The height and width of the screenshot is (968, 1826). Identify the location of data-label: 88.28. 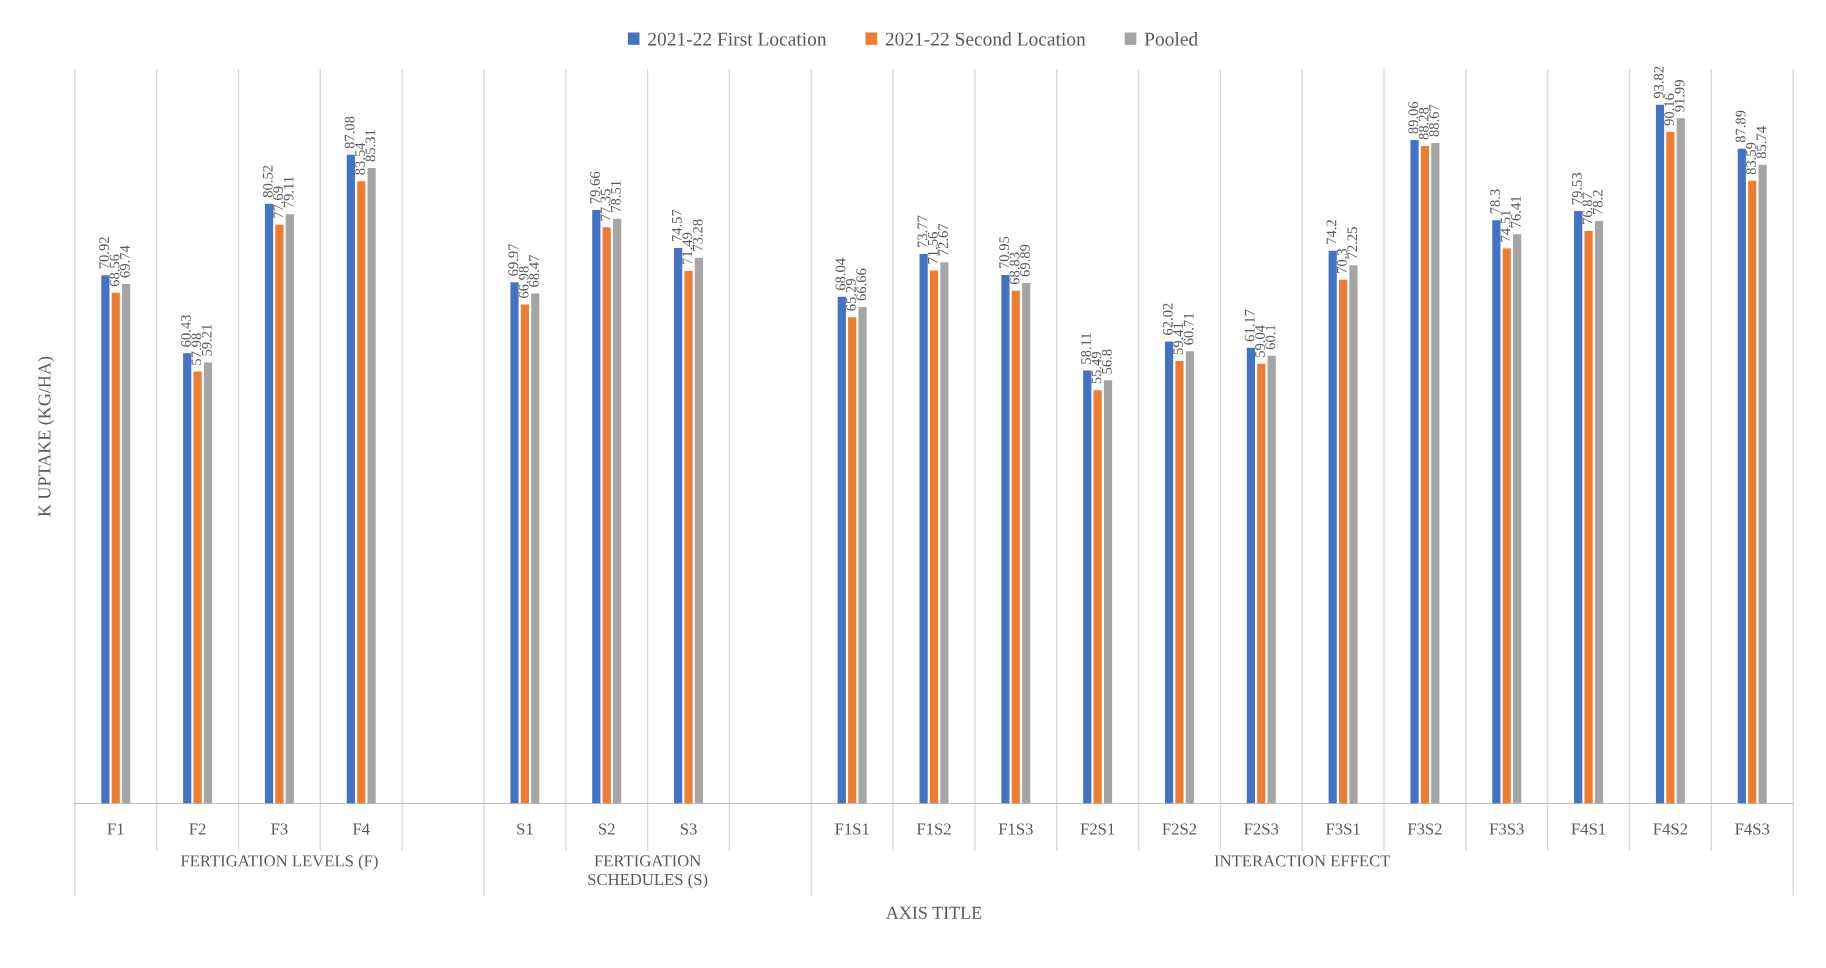
(1423, 123).